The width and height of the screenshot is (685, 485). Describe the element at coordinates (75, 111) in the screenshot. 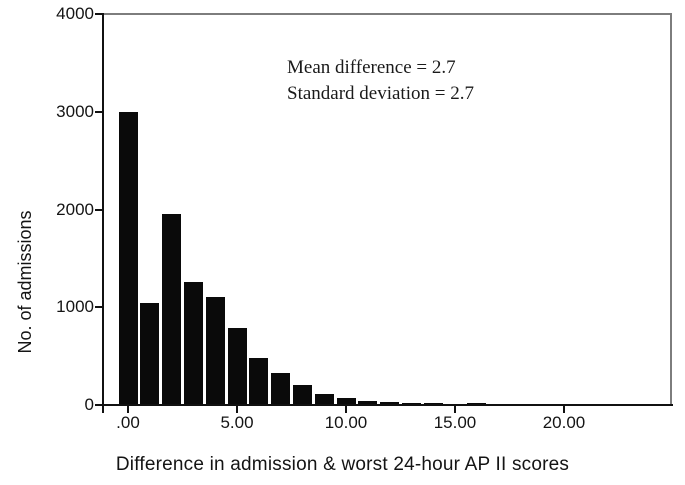

I see `y-tick-label: 3000` at that location.